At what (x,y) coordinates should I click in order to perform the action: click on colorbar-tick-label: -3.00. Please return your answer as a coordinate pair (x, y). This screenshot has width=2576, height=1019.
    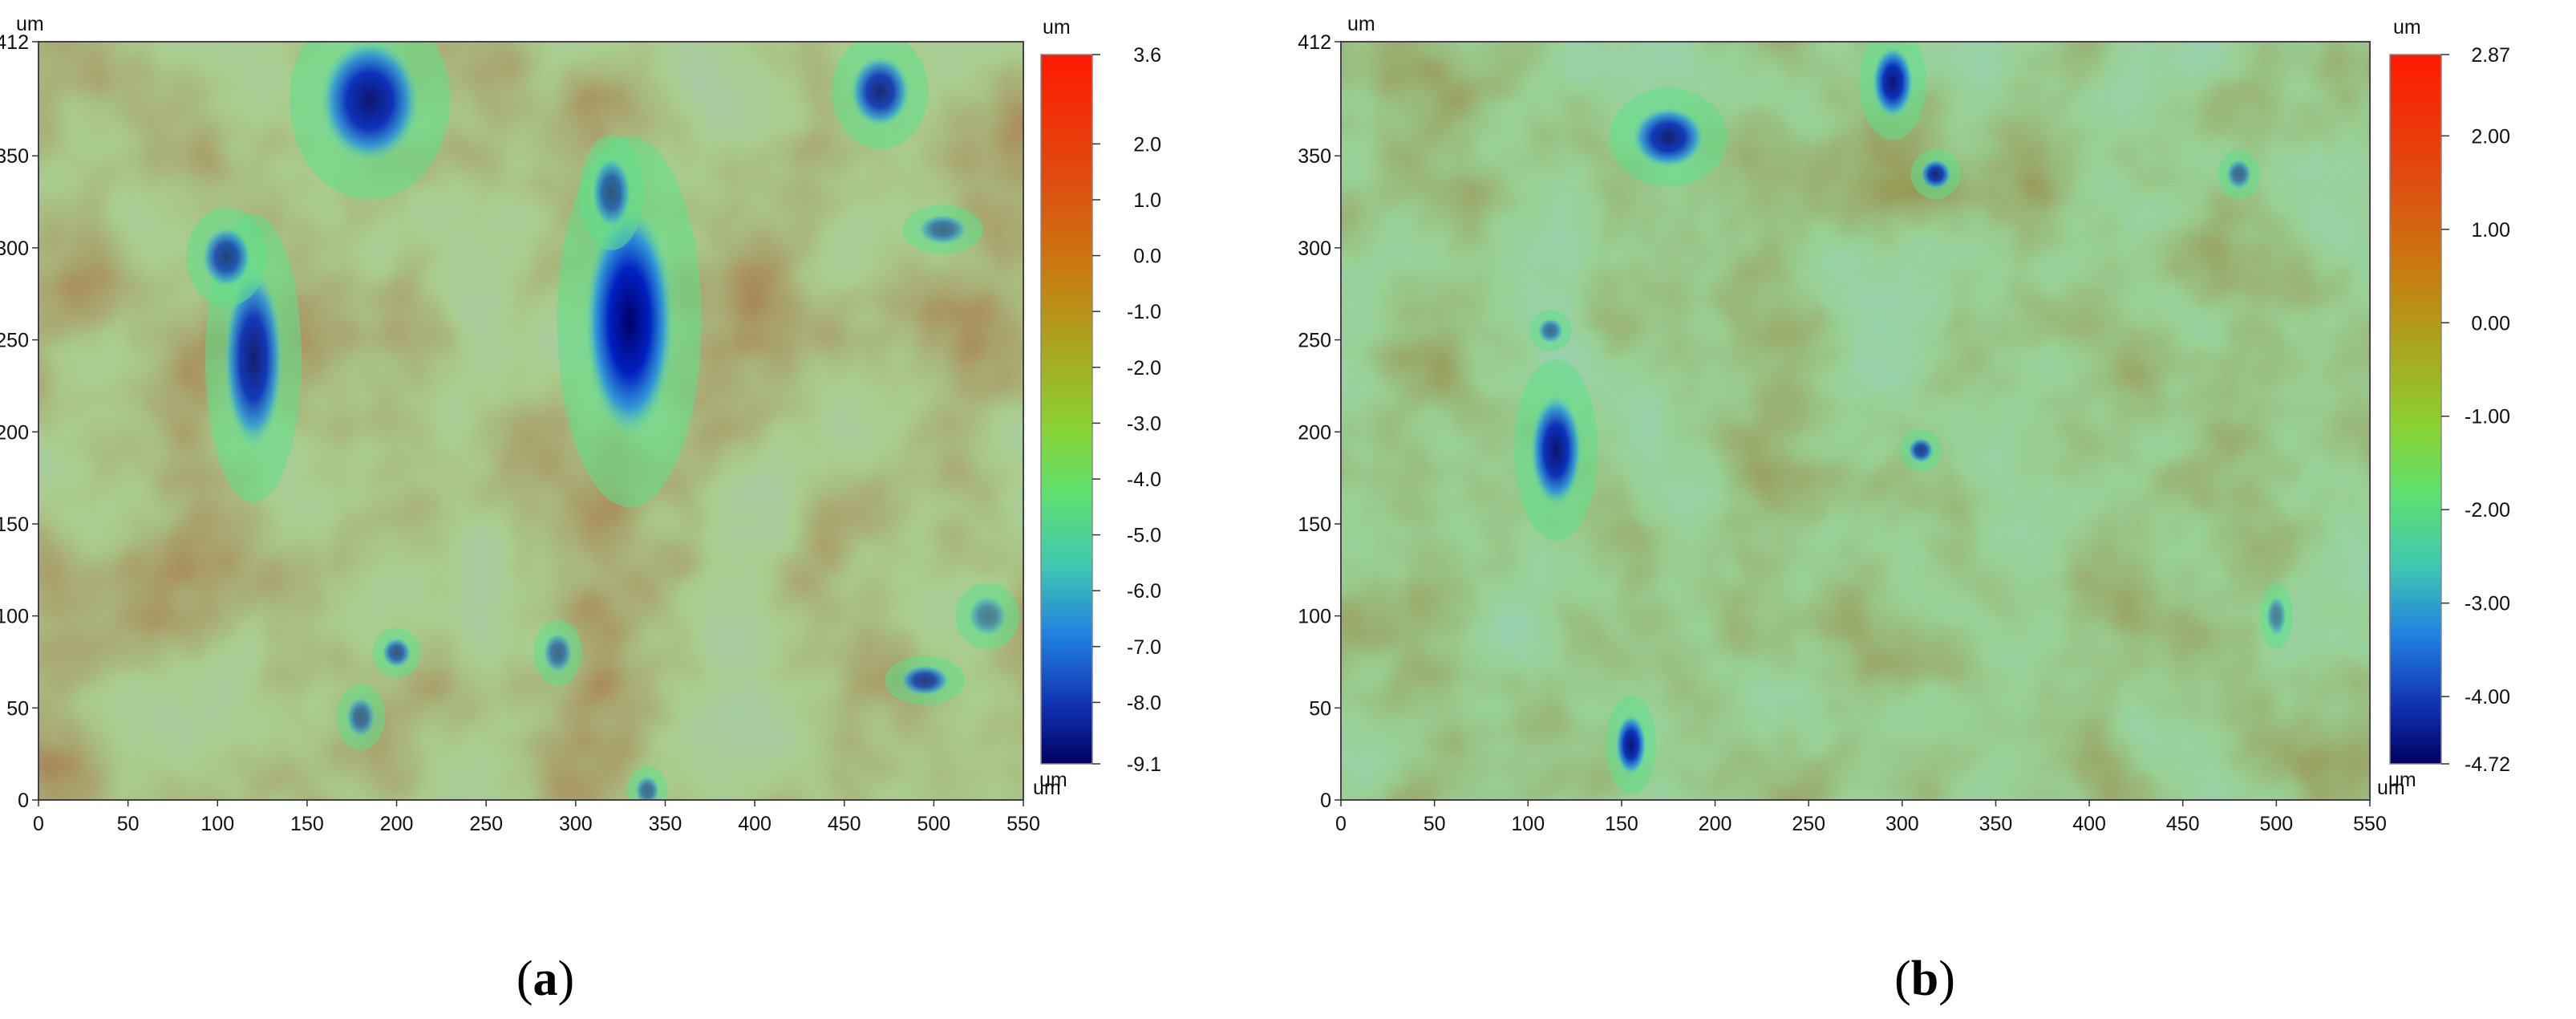
    Looking at the image, I should click on (2487, 604).